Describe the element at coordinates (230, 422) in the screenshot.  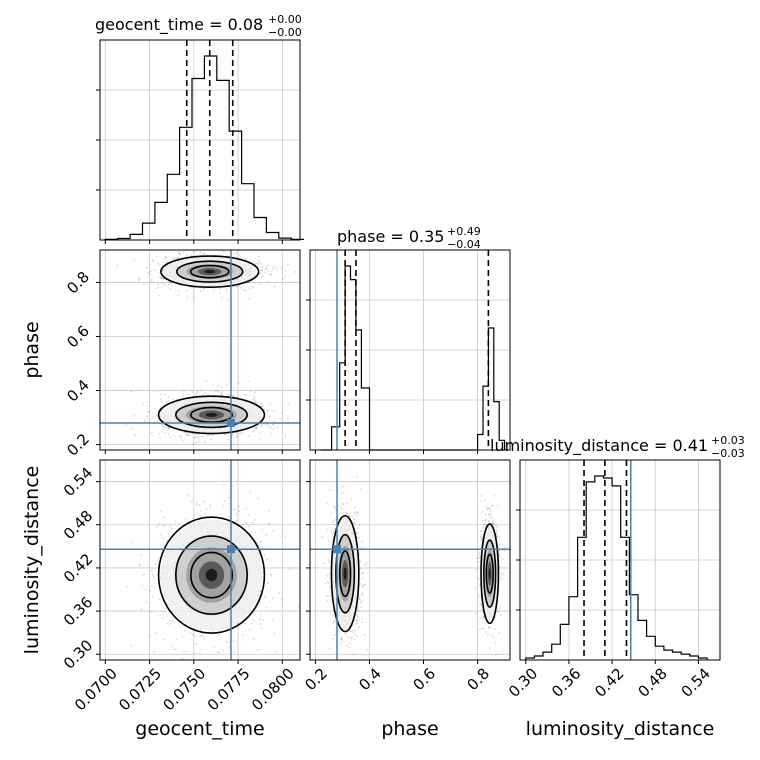
I see `truth-marker` at that location.